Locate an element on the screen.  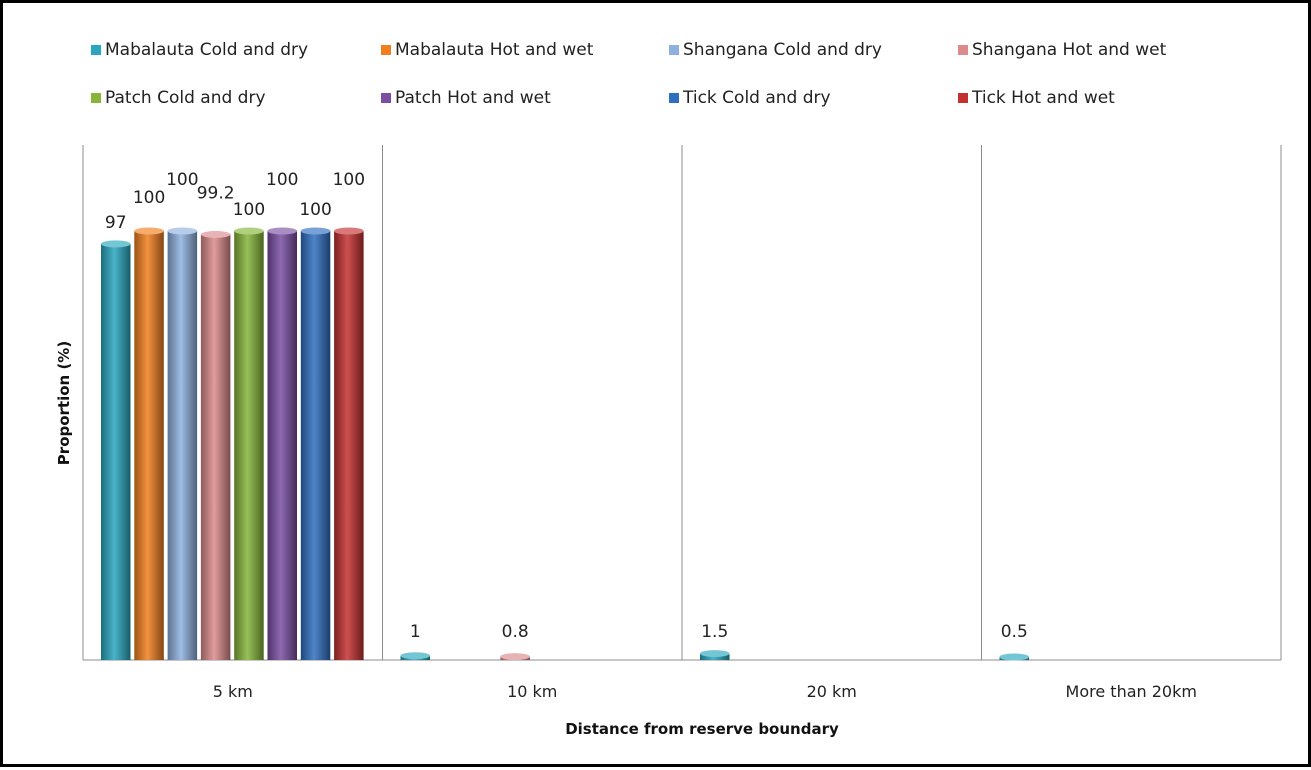
x-tick-label: 20 km is located at coordinates (832, 691).